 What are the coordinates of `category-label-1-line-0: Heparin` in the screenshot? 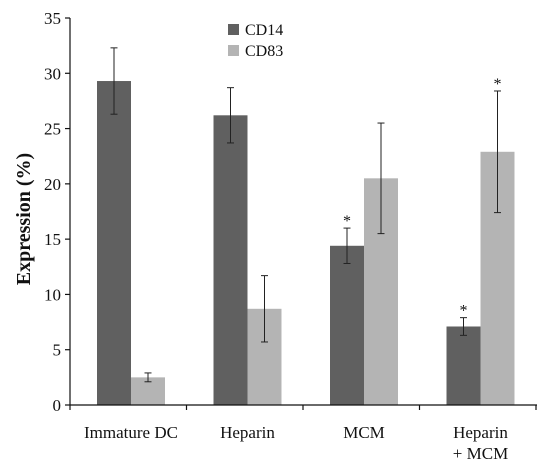 It's located at (247, 432).